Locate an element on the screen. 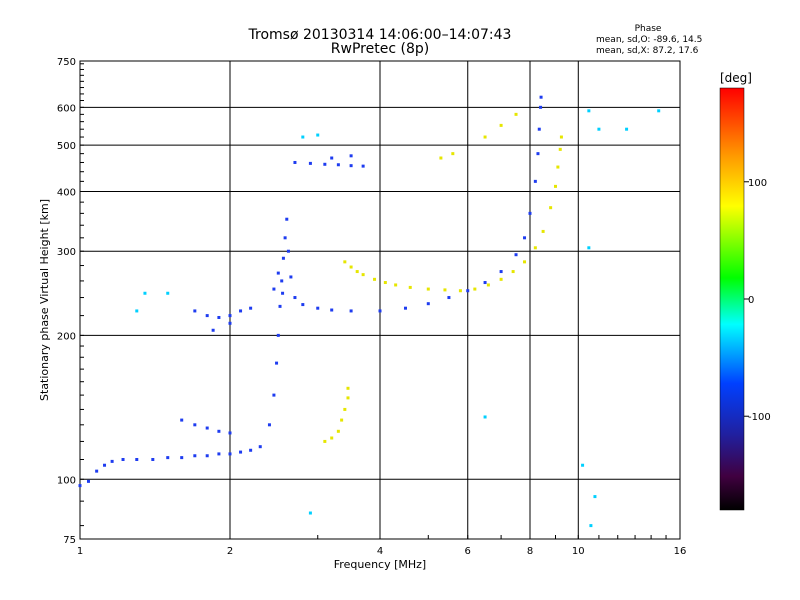  chart-title: Tromsø 20130314 14:06:00–14:07:43 is located at coordinates (380, 35).